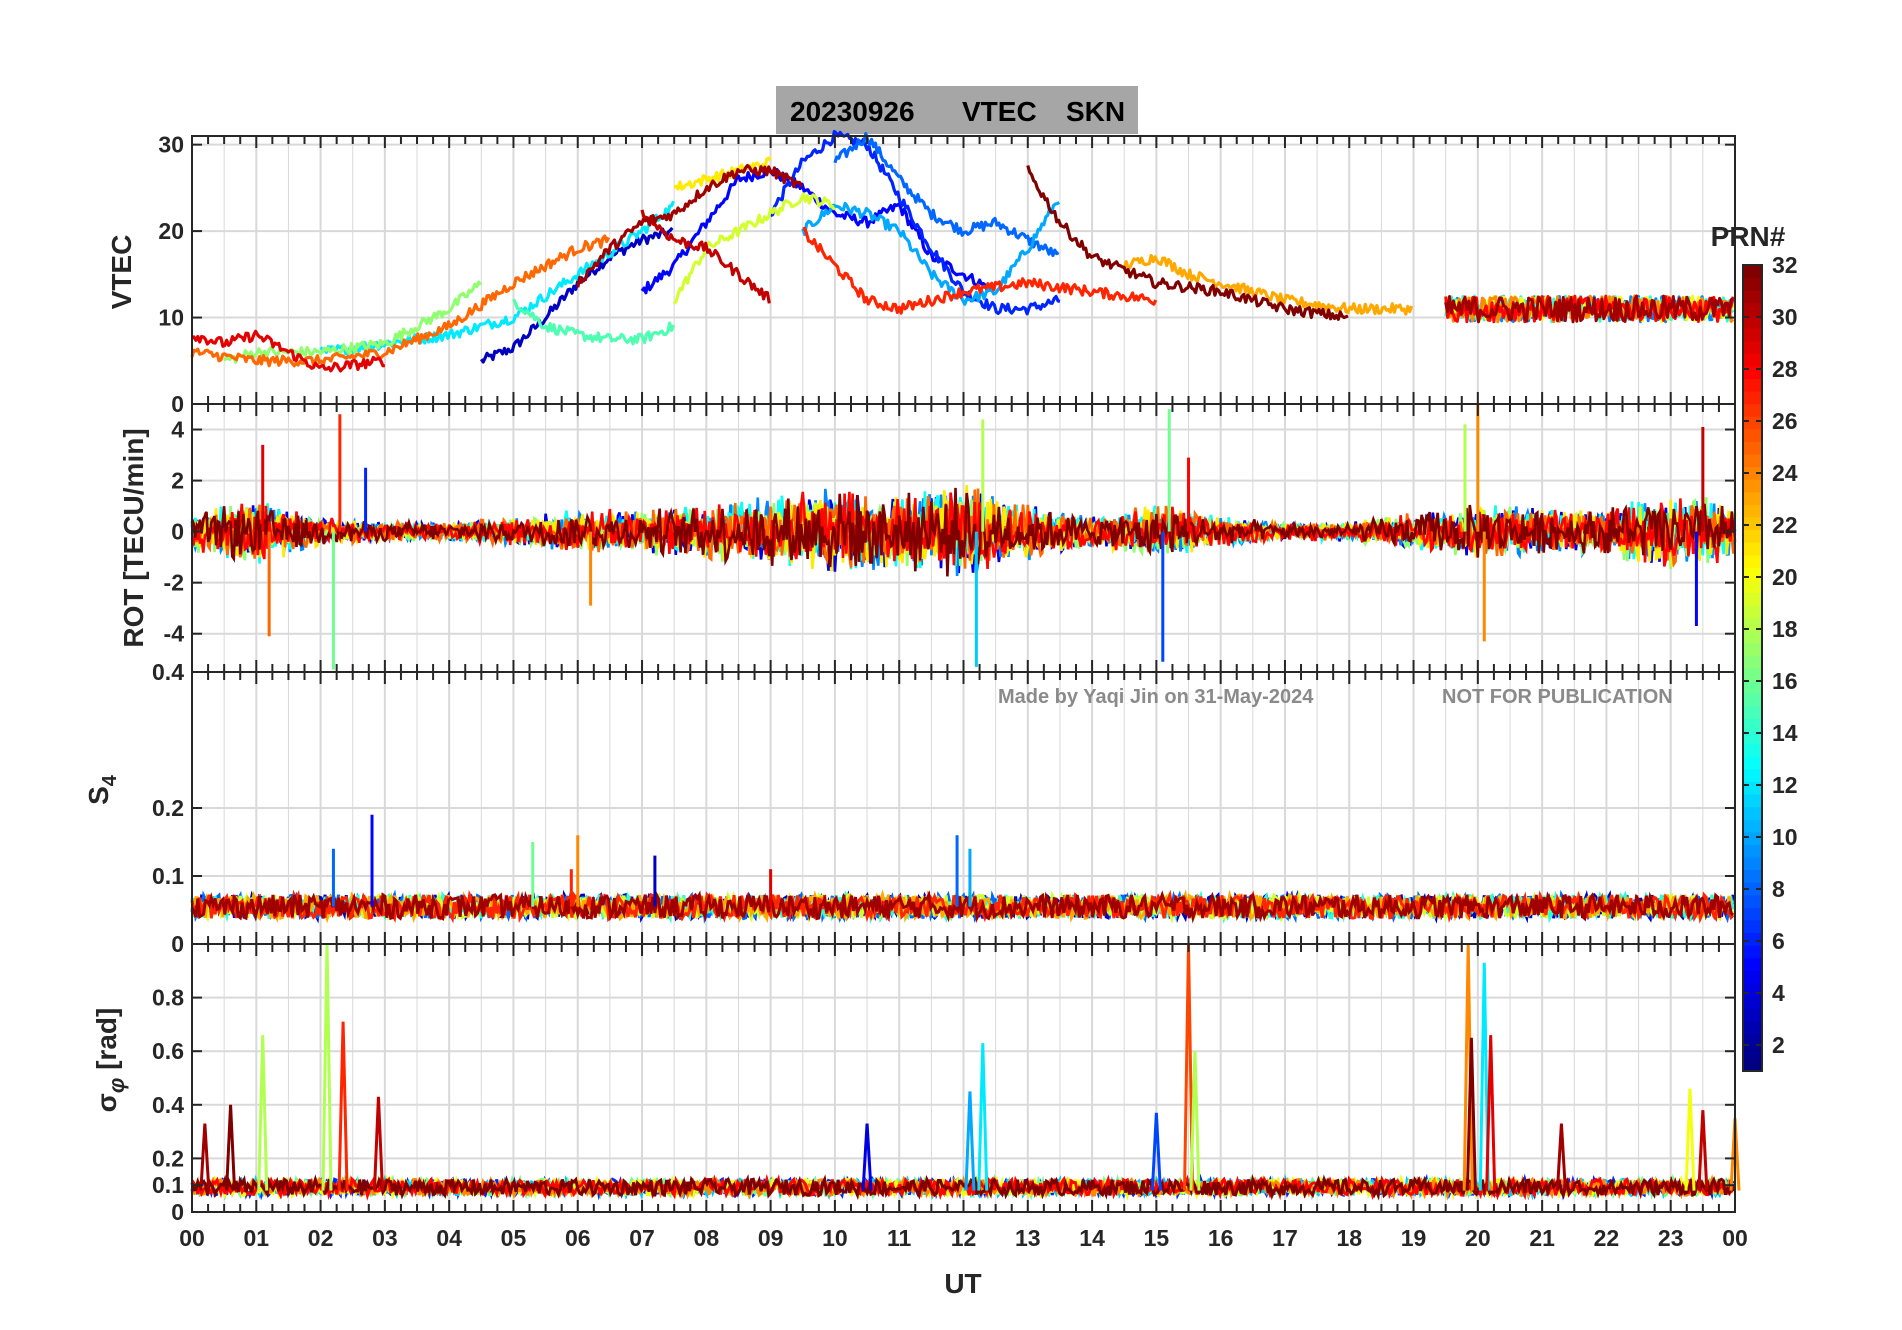 This screenshot has width=1902, height=1330. What do you see at coordinates (1785, 369) in the screenshot?
I see `colorbar-tick-label: 28` at bounding box center [1785, 369].